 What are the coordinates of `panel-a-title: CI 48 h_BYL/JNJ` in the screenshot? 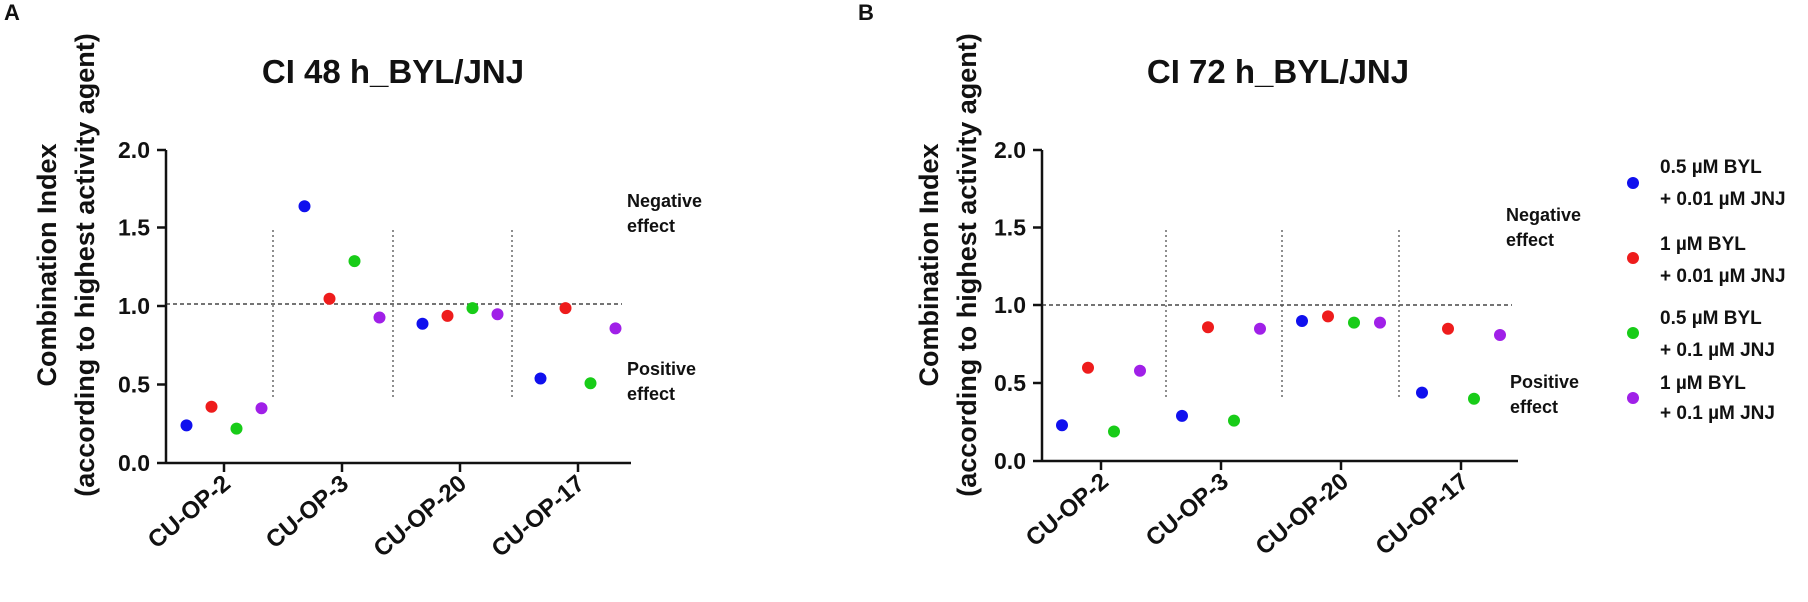 It's located at (393, 71).